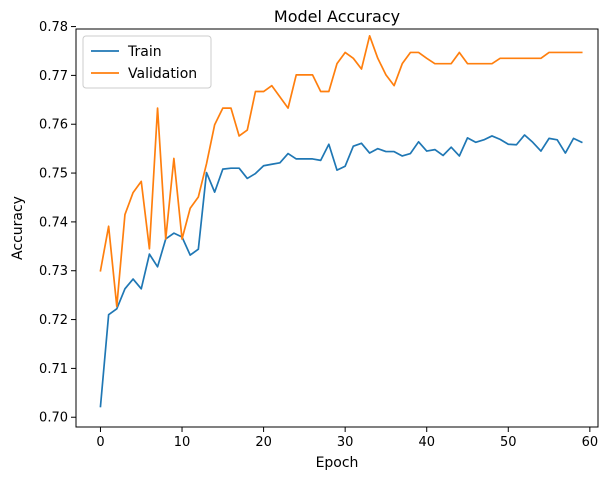  What do you see at coordinates (144, 52) in the screenshot?
I see `legend-label-train: Train` at bounding box center [144, 52].